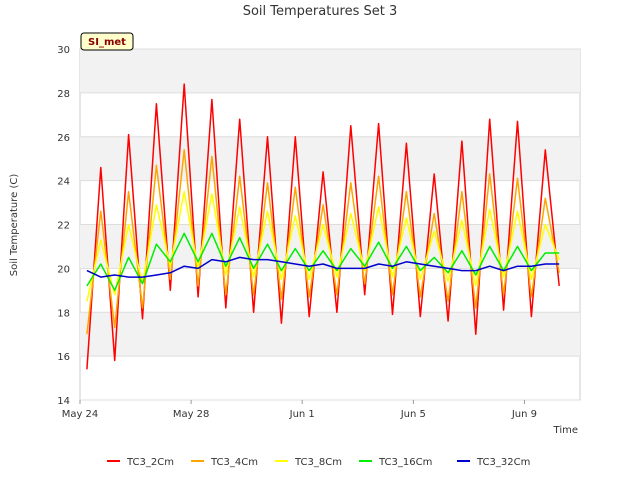 The height and width of the screenshot is (480, 640). Describe the element at coordinates (323, 267) in the screenshot. I see `series-line-tc3-32cm` at that location.